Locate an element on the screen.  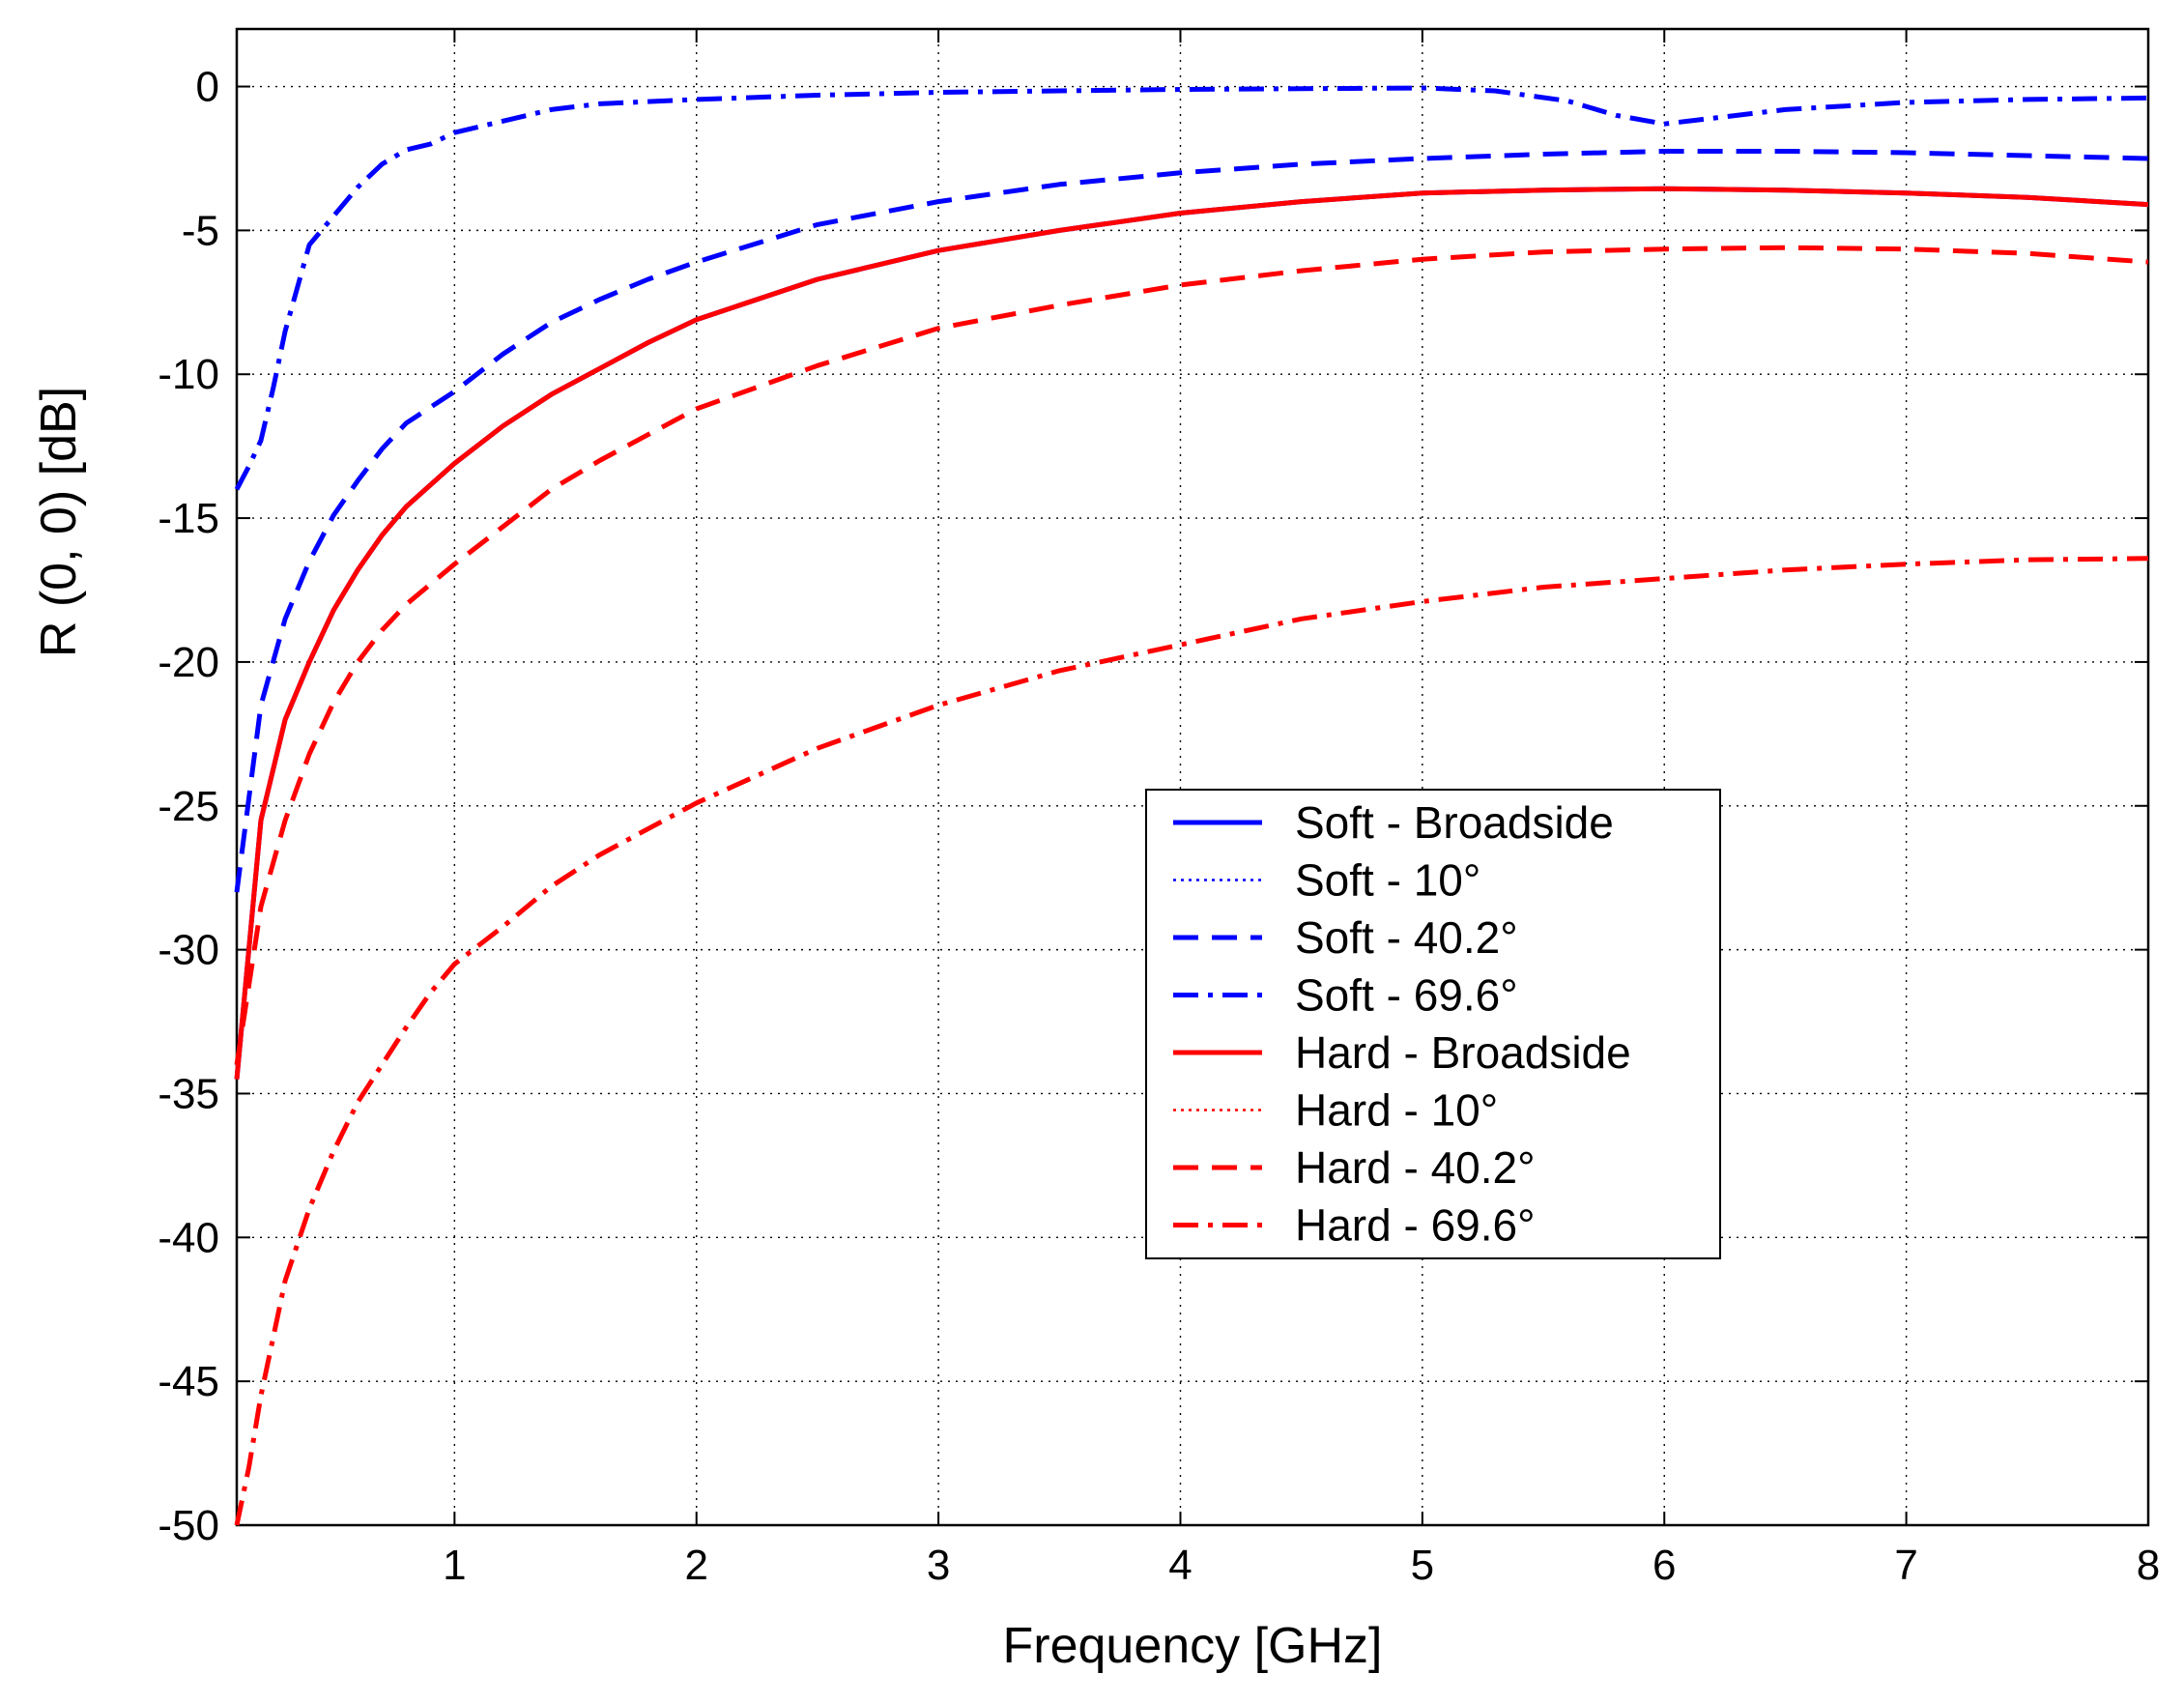
x-tick-label: 5 is located at coordinates (1423, 1565).